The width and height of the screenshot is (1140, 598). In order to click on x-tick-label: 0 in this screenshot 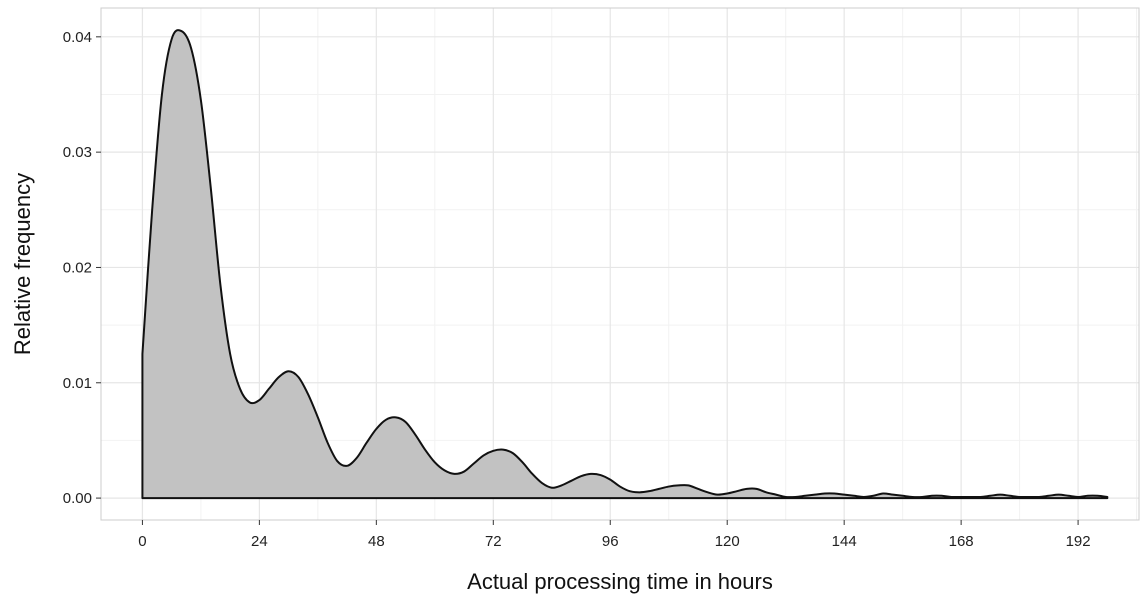, I will do `click(142, 541)`.